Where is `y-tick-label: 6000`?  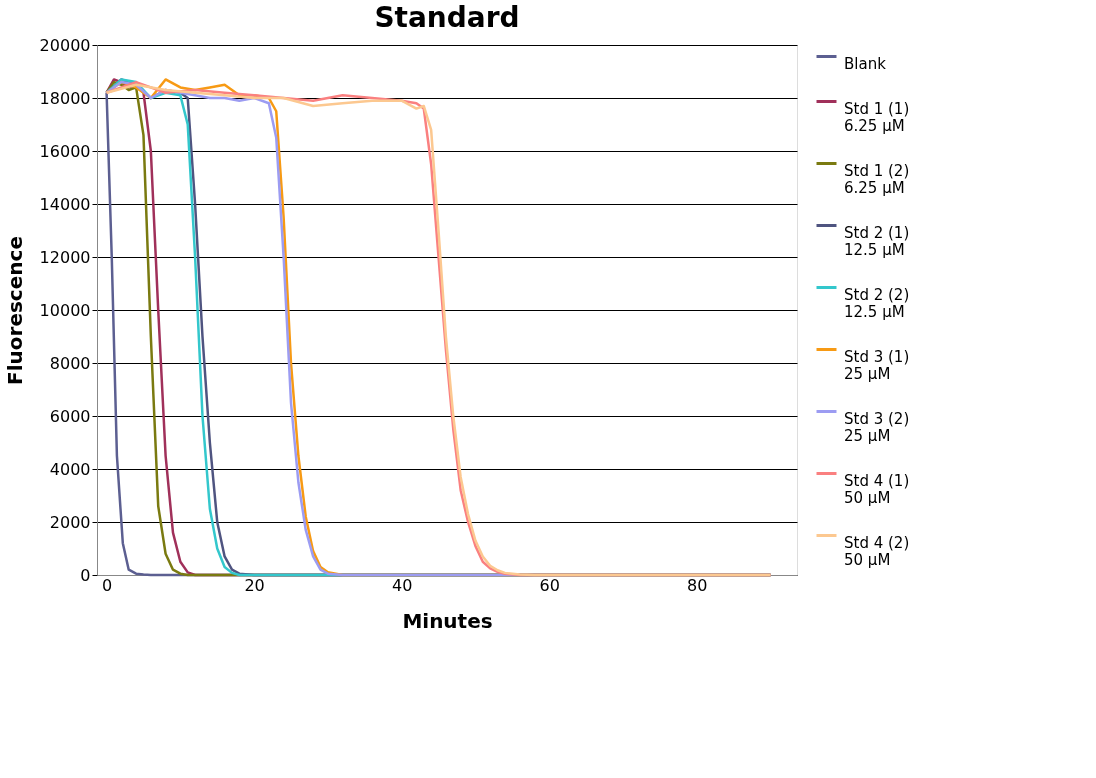
y-tick-label: 6000 is located at coordinates (70, 416).